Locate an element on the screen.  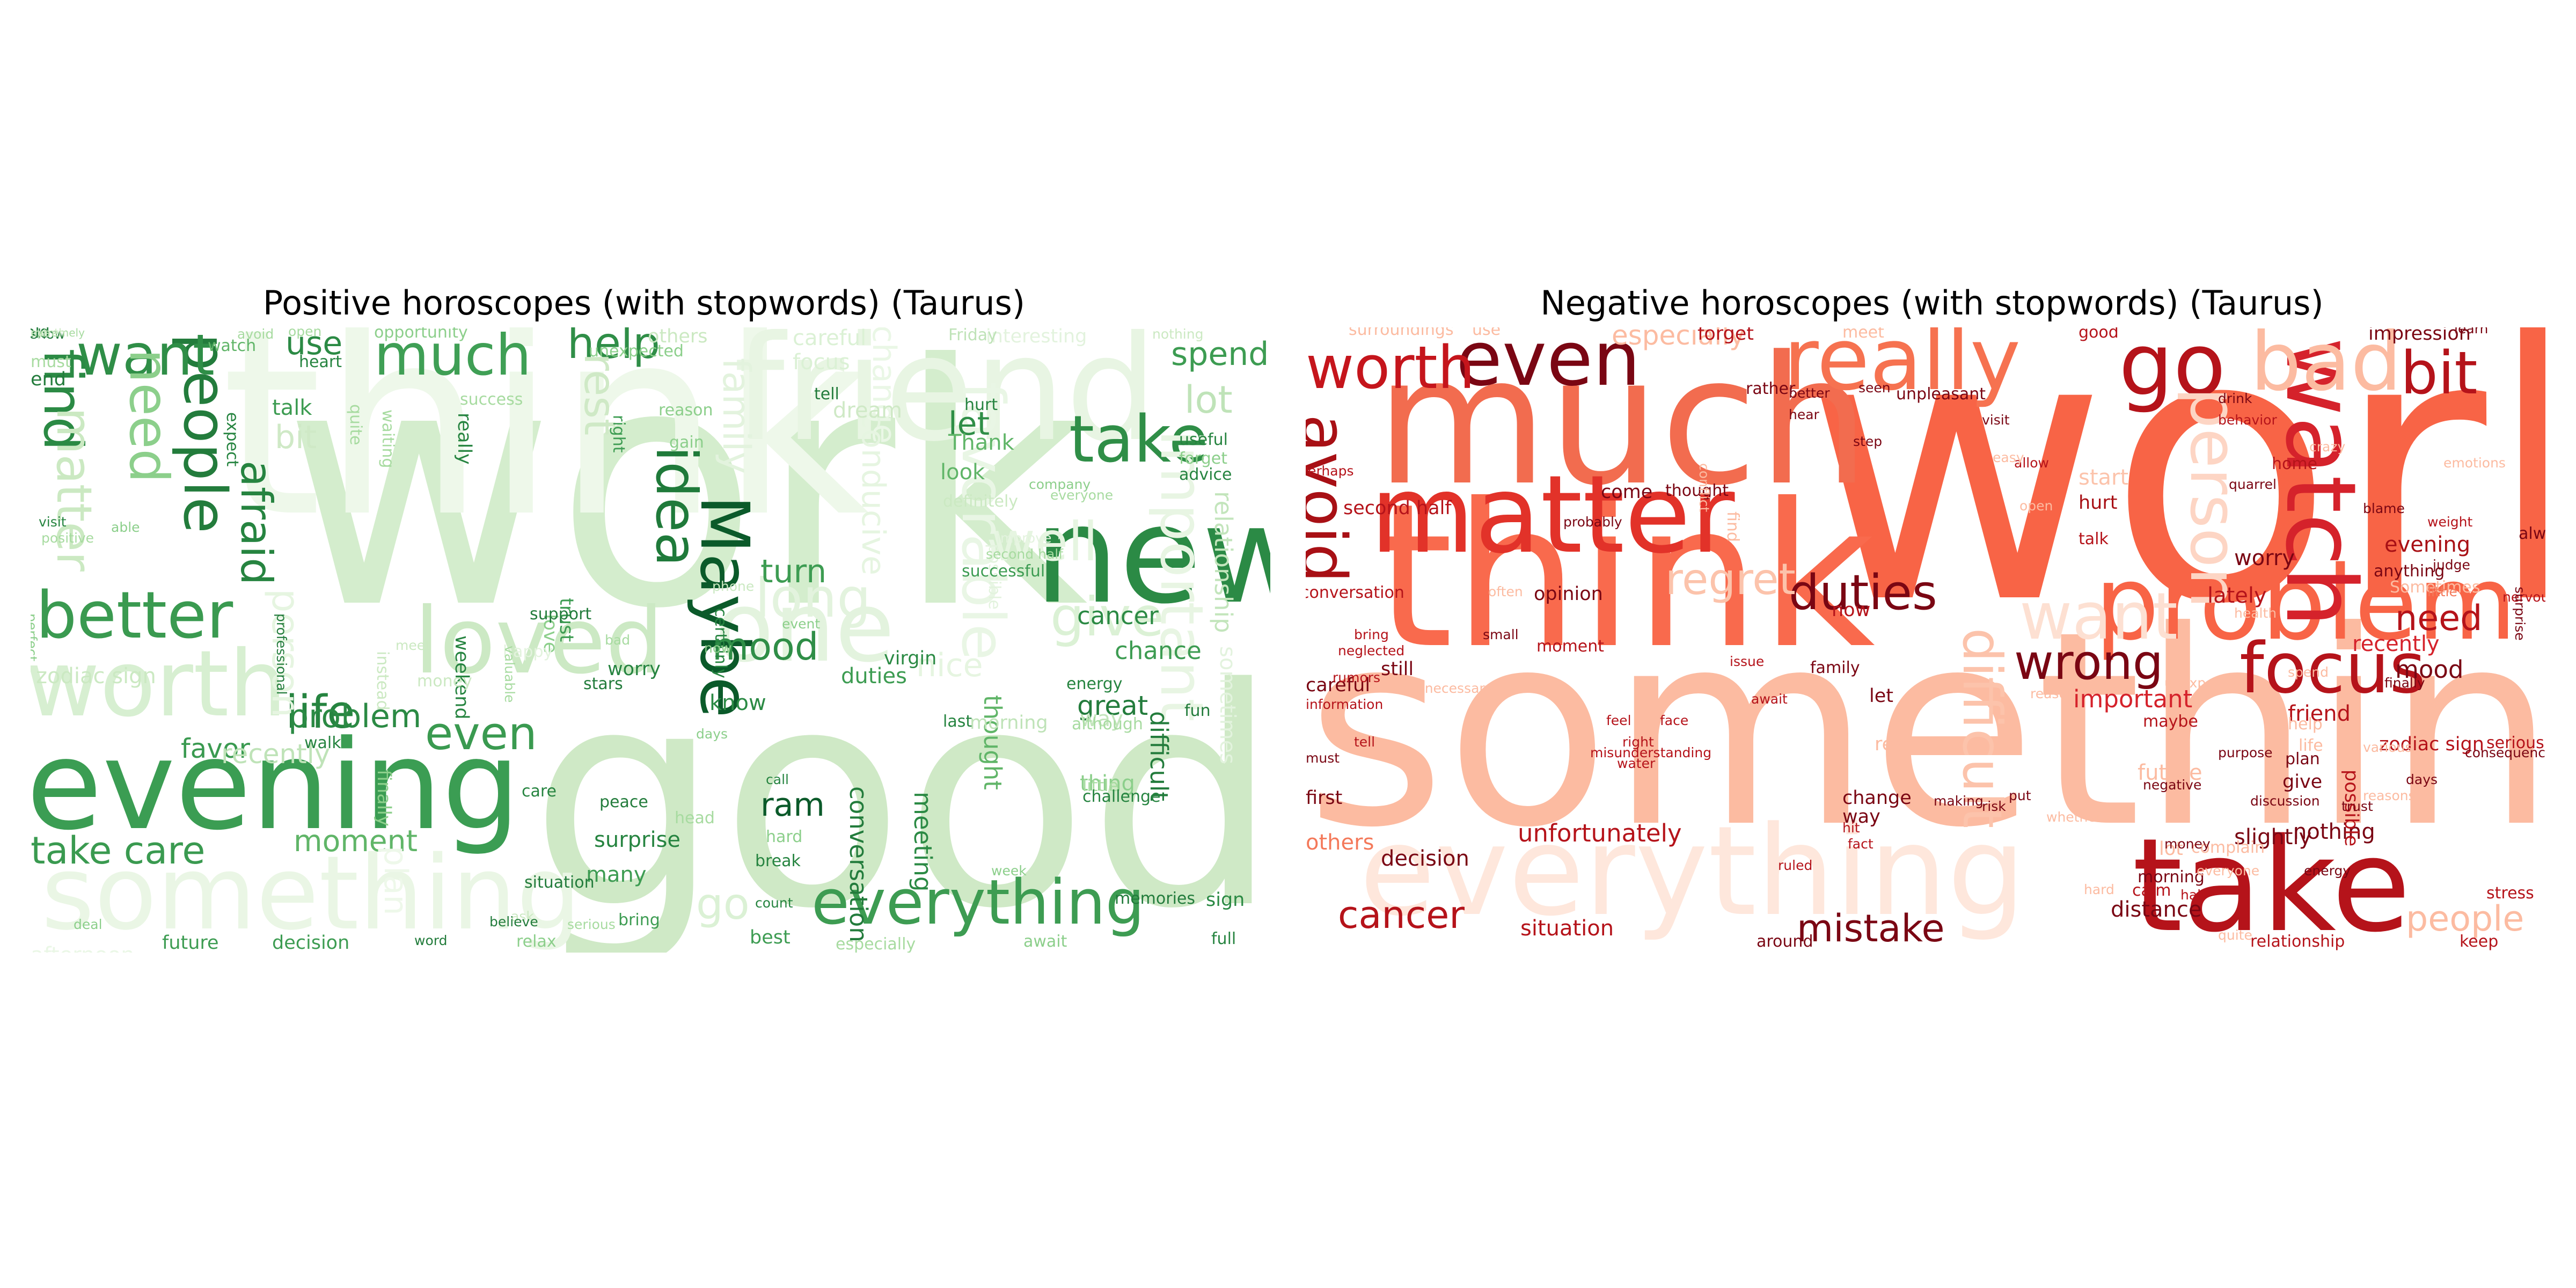
right-word-information: information is located at coordinates (1345, 704).